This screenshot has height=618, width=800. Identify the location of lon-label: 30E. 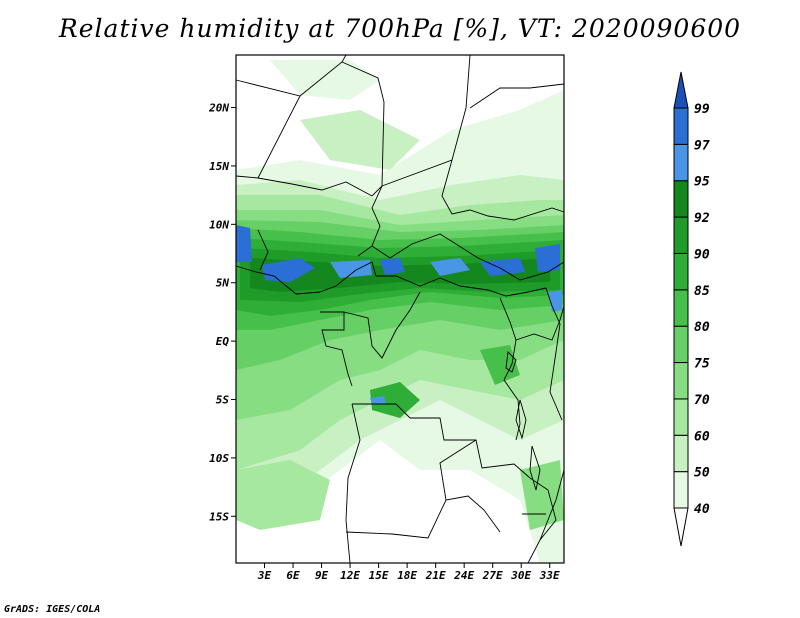
(520, 575).